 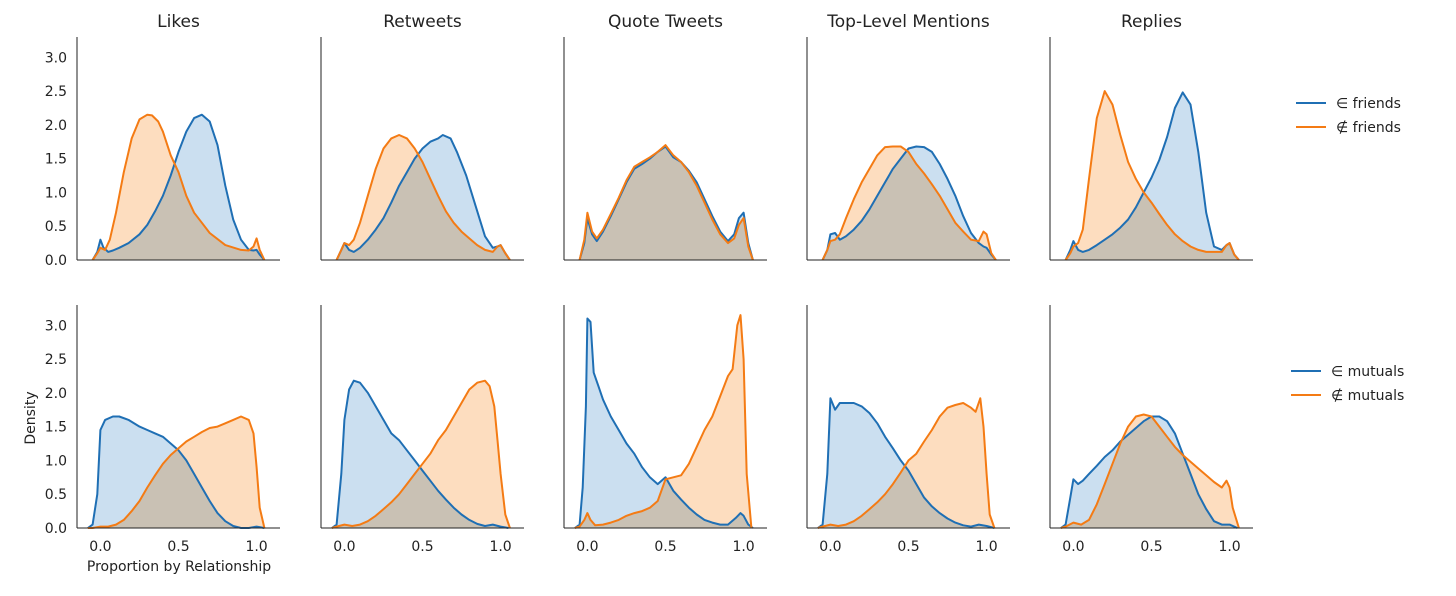 I want to click on panel-1-5: Replies, so click(x=1151, y=136).